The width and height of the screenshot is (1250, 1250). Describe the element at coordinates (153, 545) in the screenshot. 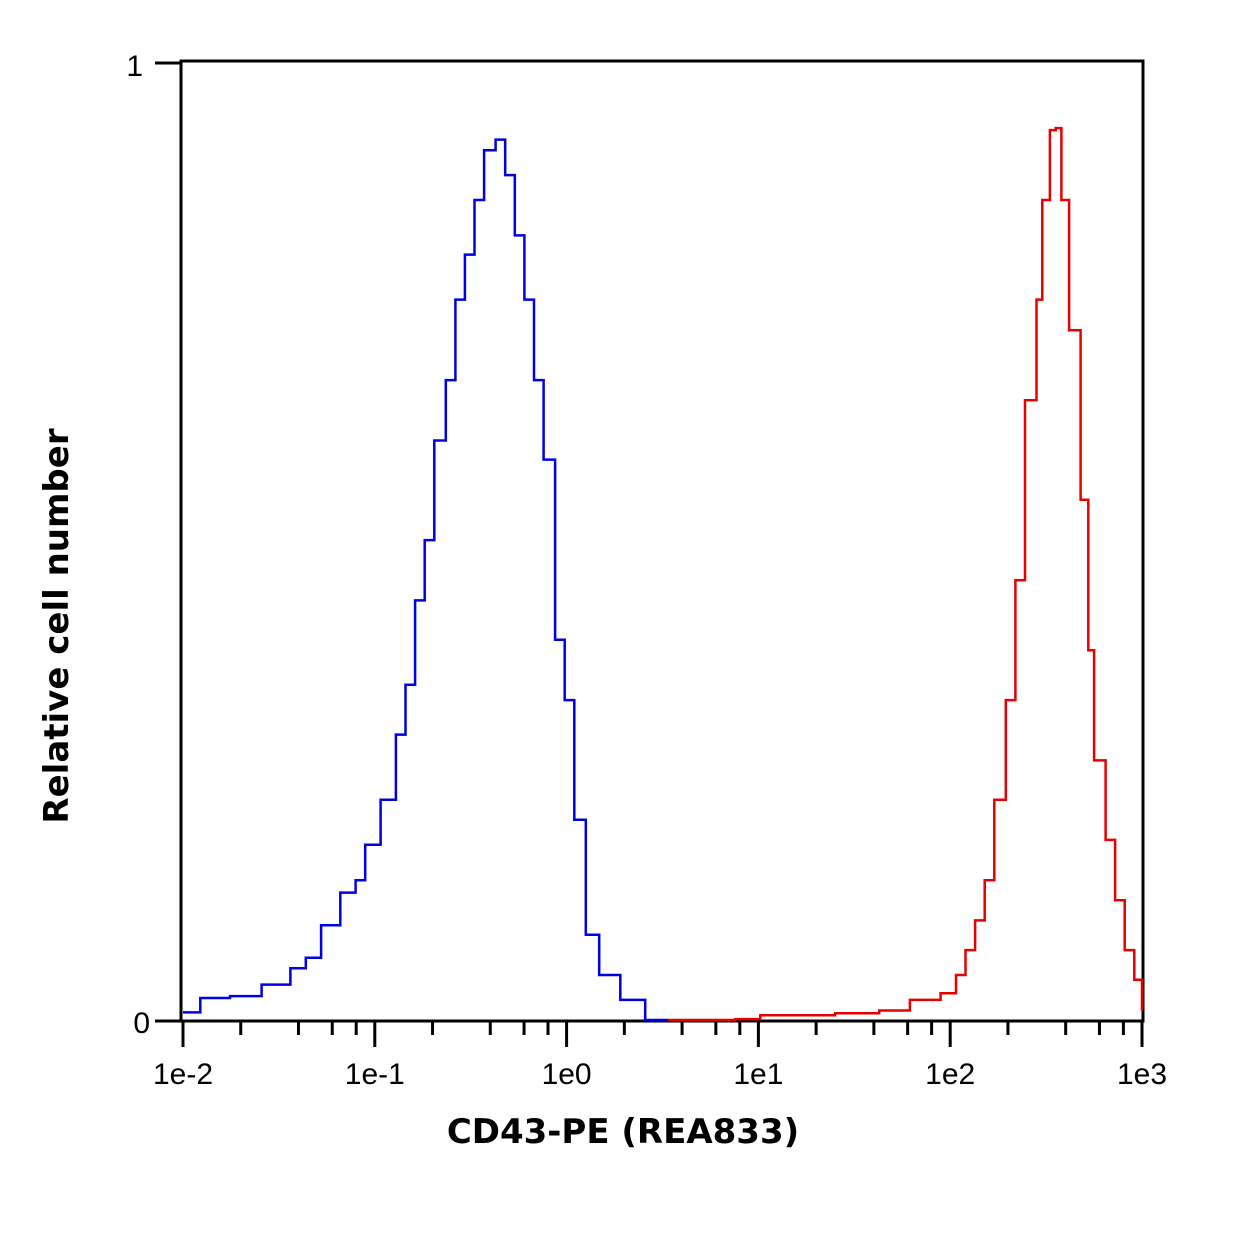

I see `y-axis-ticks: 1 0` at that location.